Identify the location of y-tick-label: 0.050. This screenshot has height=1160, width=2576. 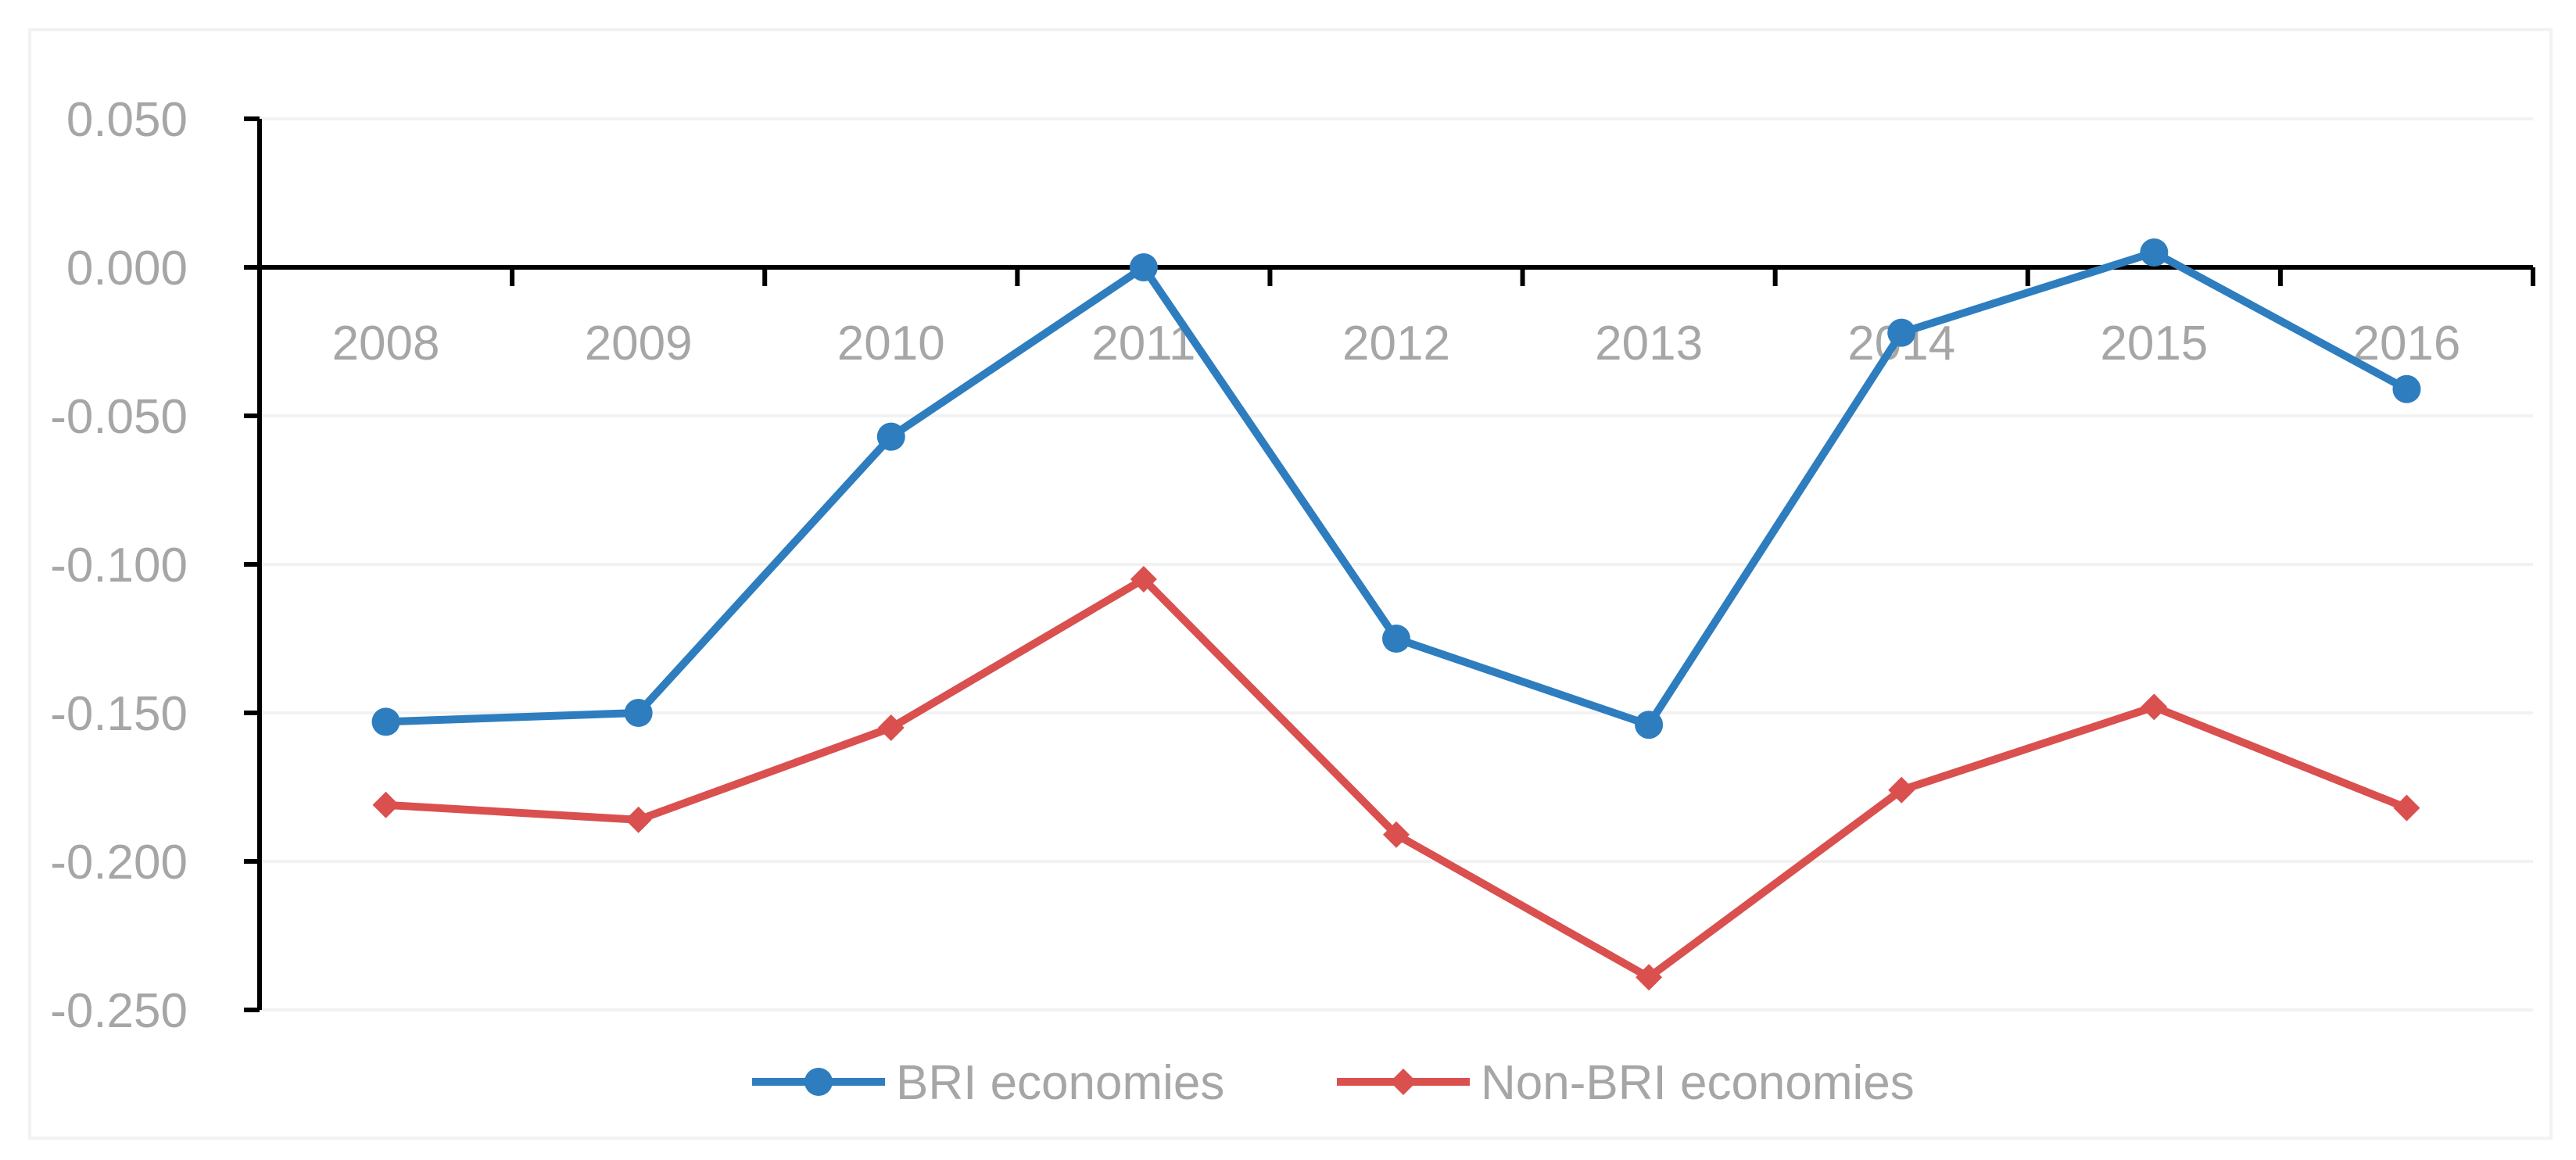
(127, 120).